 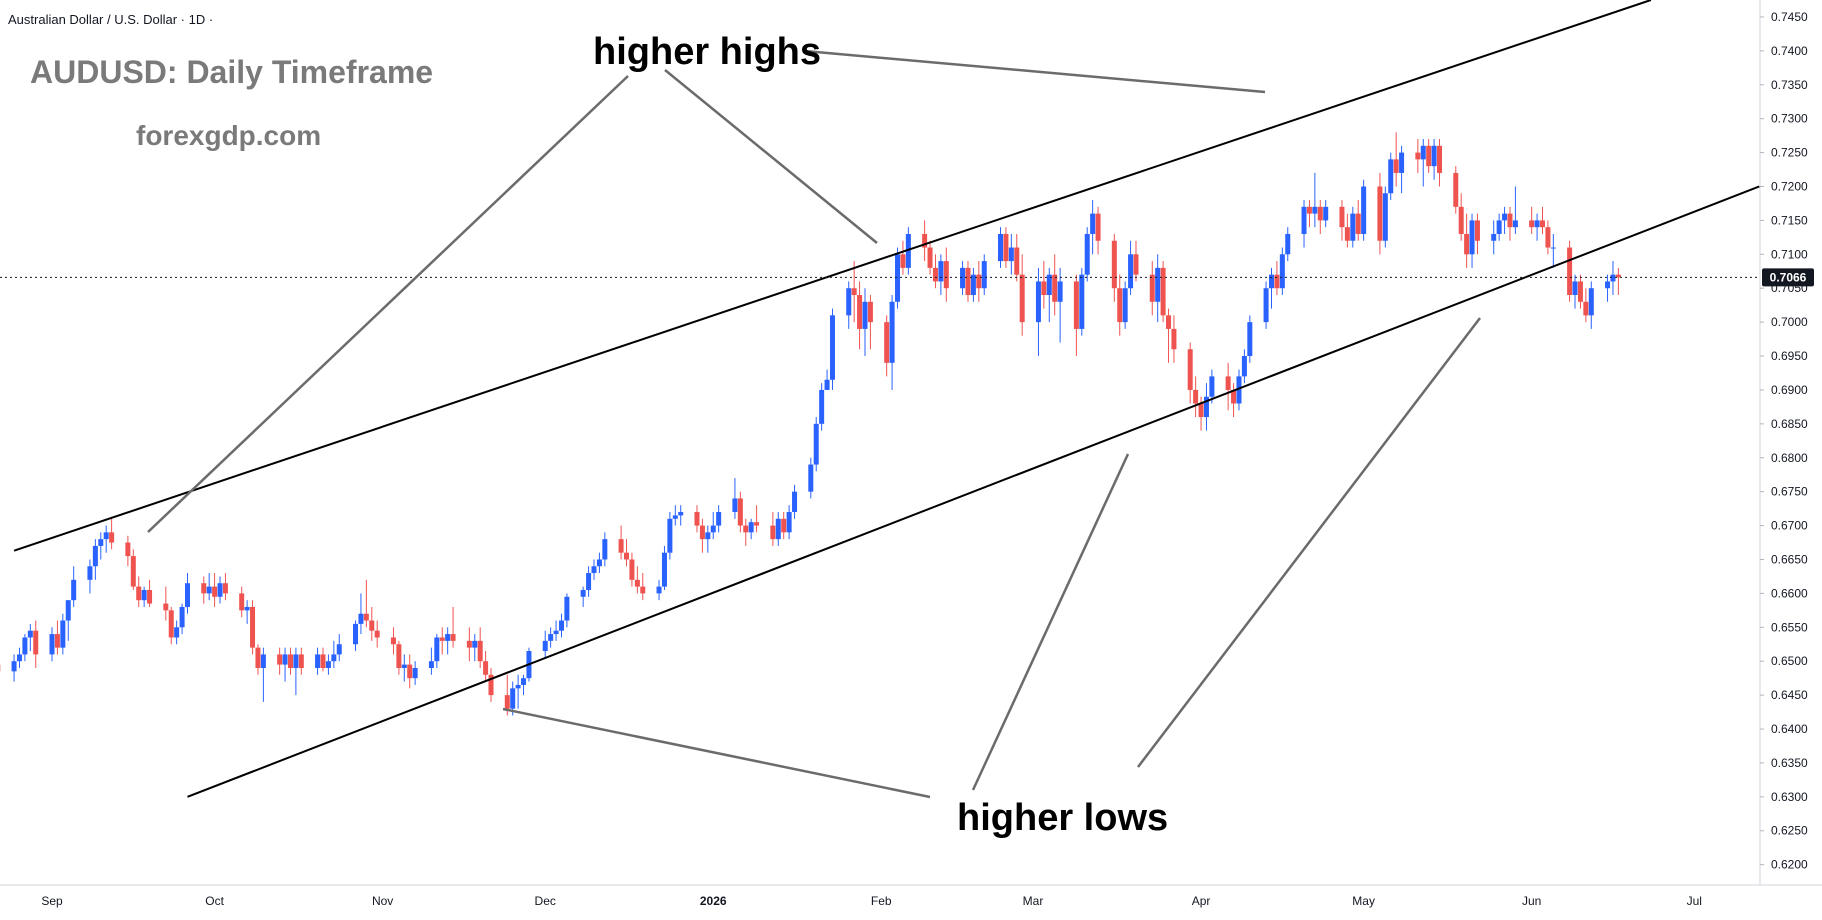 I want to click on x-tick-label: Jul, so click(x=1694, y=901).